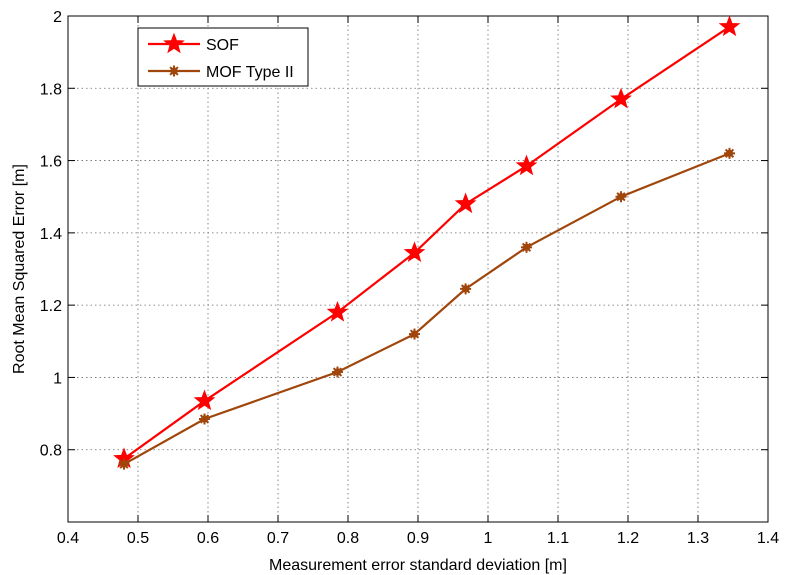 This screenshot has height=575, width=787. Describe the element at coordinates (418, 565) in the screenshot. I see `x-axis-label: Measurement error standard deviation [m]` at that location.